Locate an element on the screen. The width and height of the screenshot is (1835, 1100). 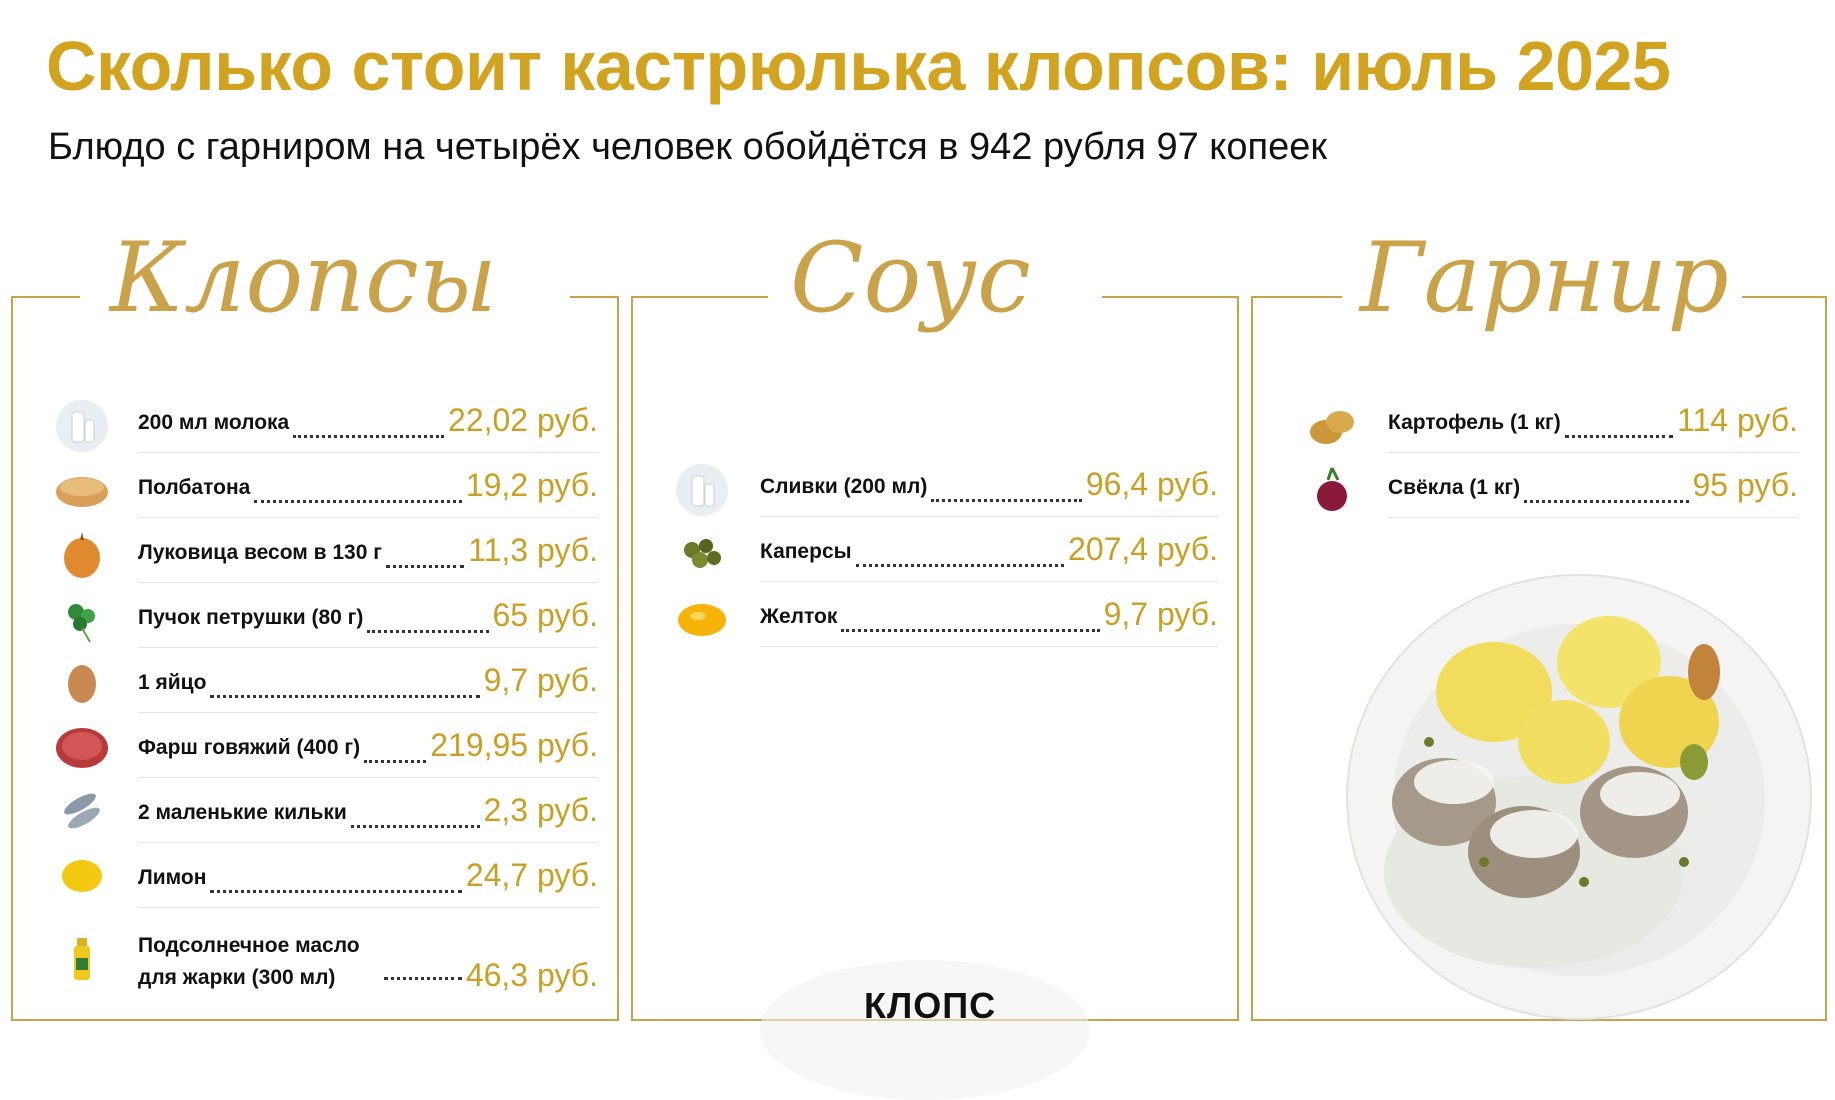
ingredient-name-block: Подсолнечное масло для жарки (300 мл) is located at coordinates (249, 962).